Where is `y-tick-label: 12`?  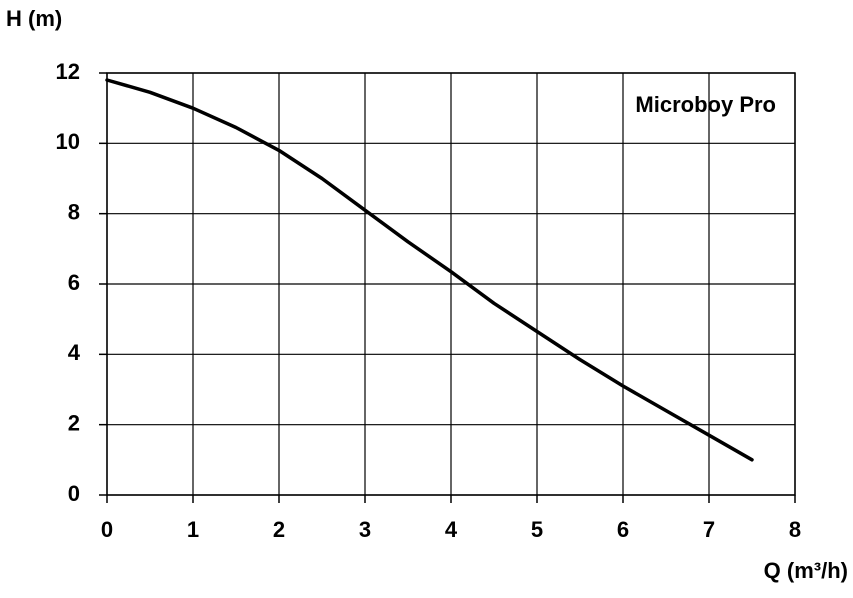 y-tick-label: 12 is located at coordinates (68, 71).